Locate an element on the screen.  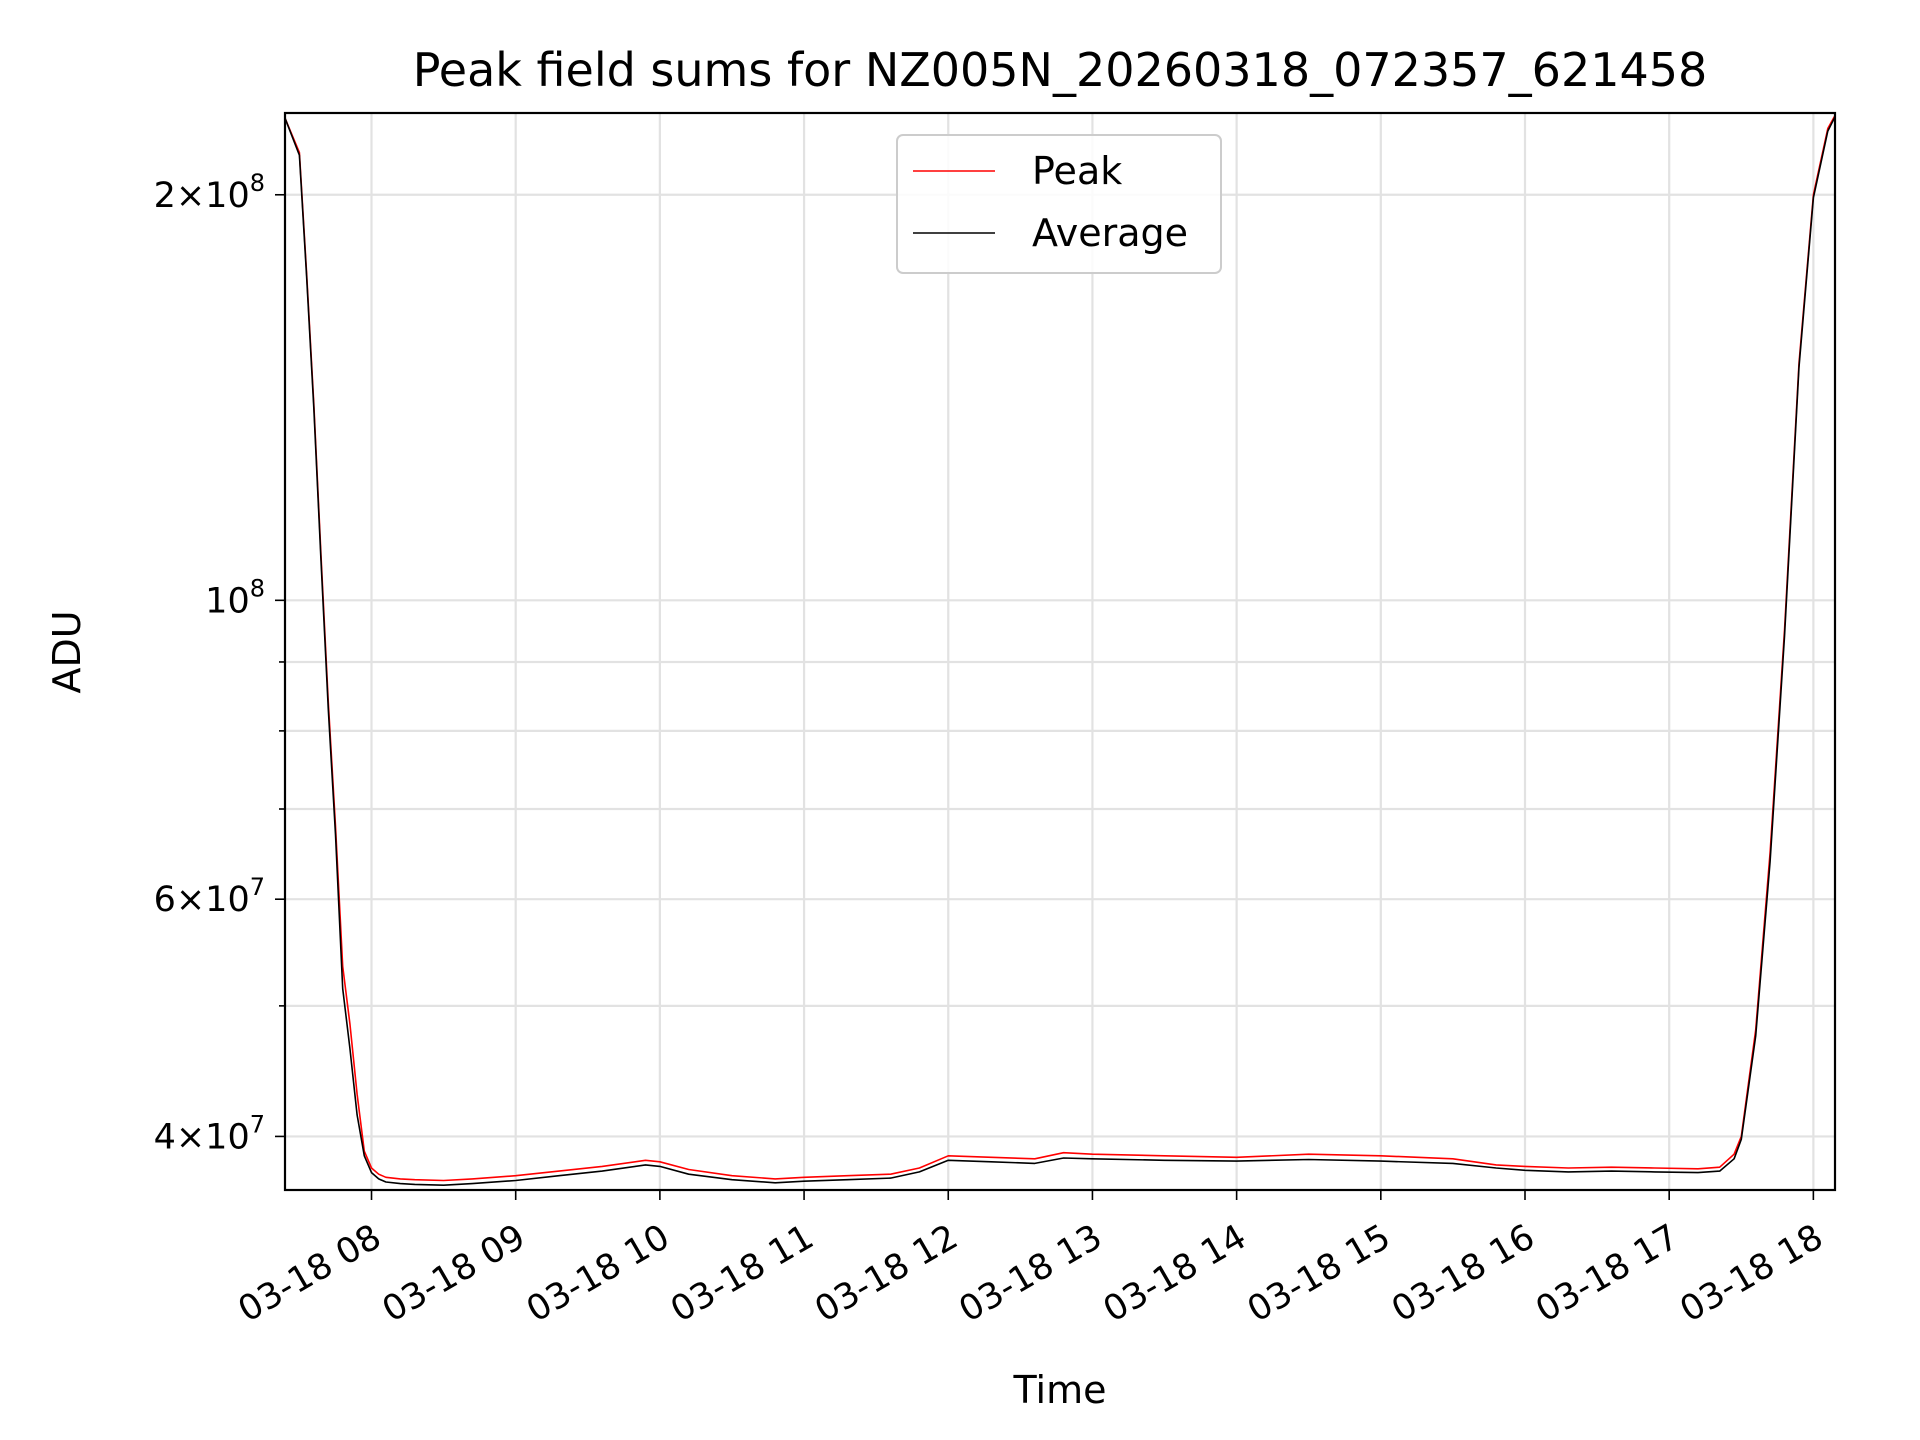
legend-box is located at coordinates (1059, 204).